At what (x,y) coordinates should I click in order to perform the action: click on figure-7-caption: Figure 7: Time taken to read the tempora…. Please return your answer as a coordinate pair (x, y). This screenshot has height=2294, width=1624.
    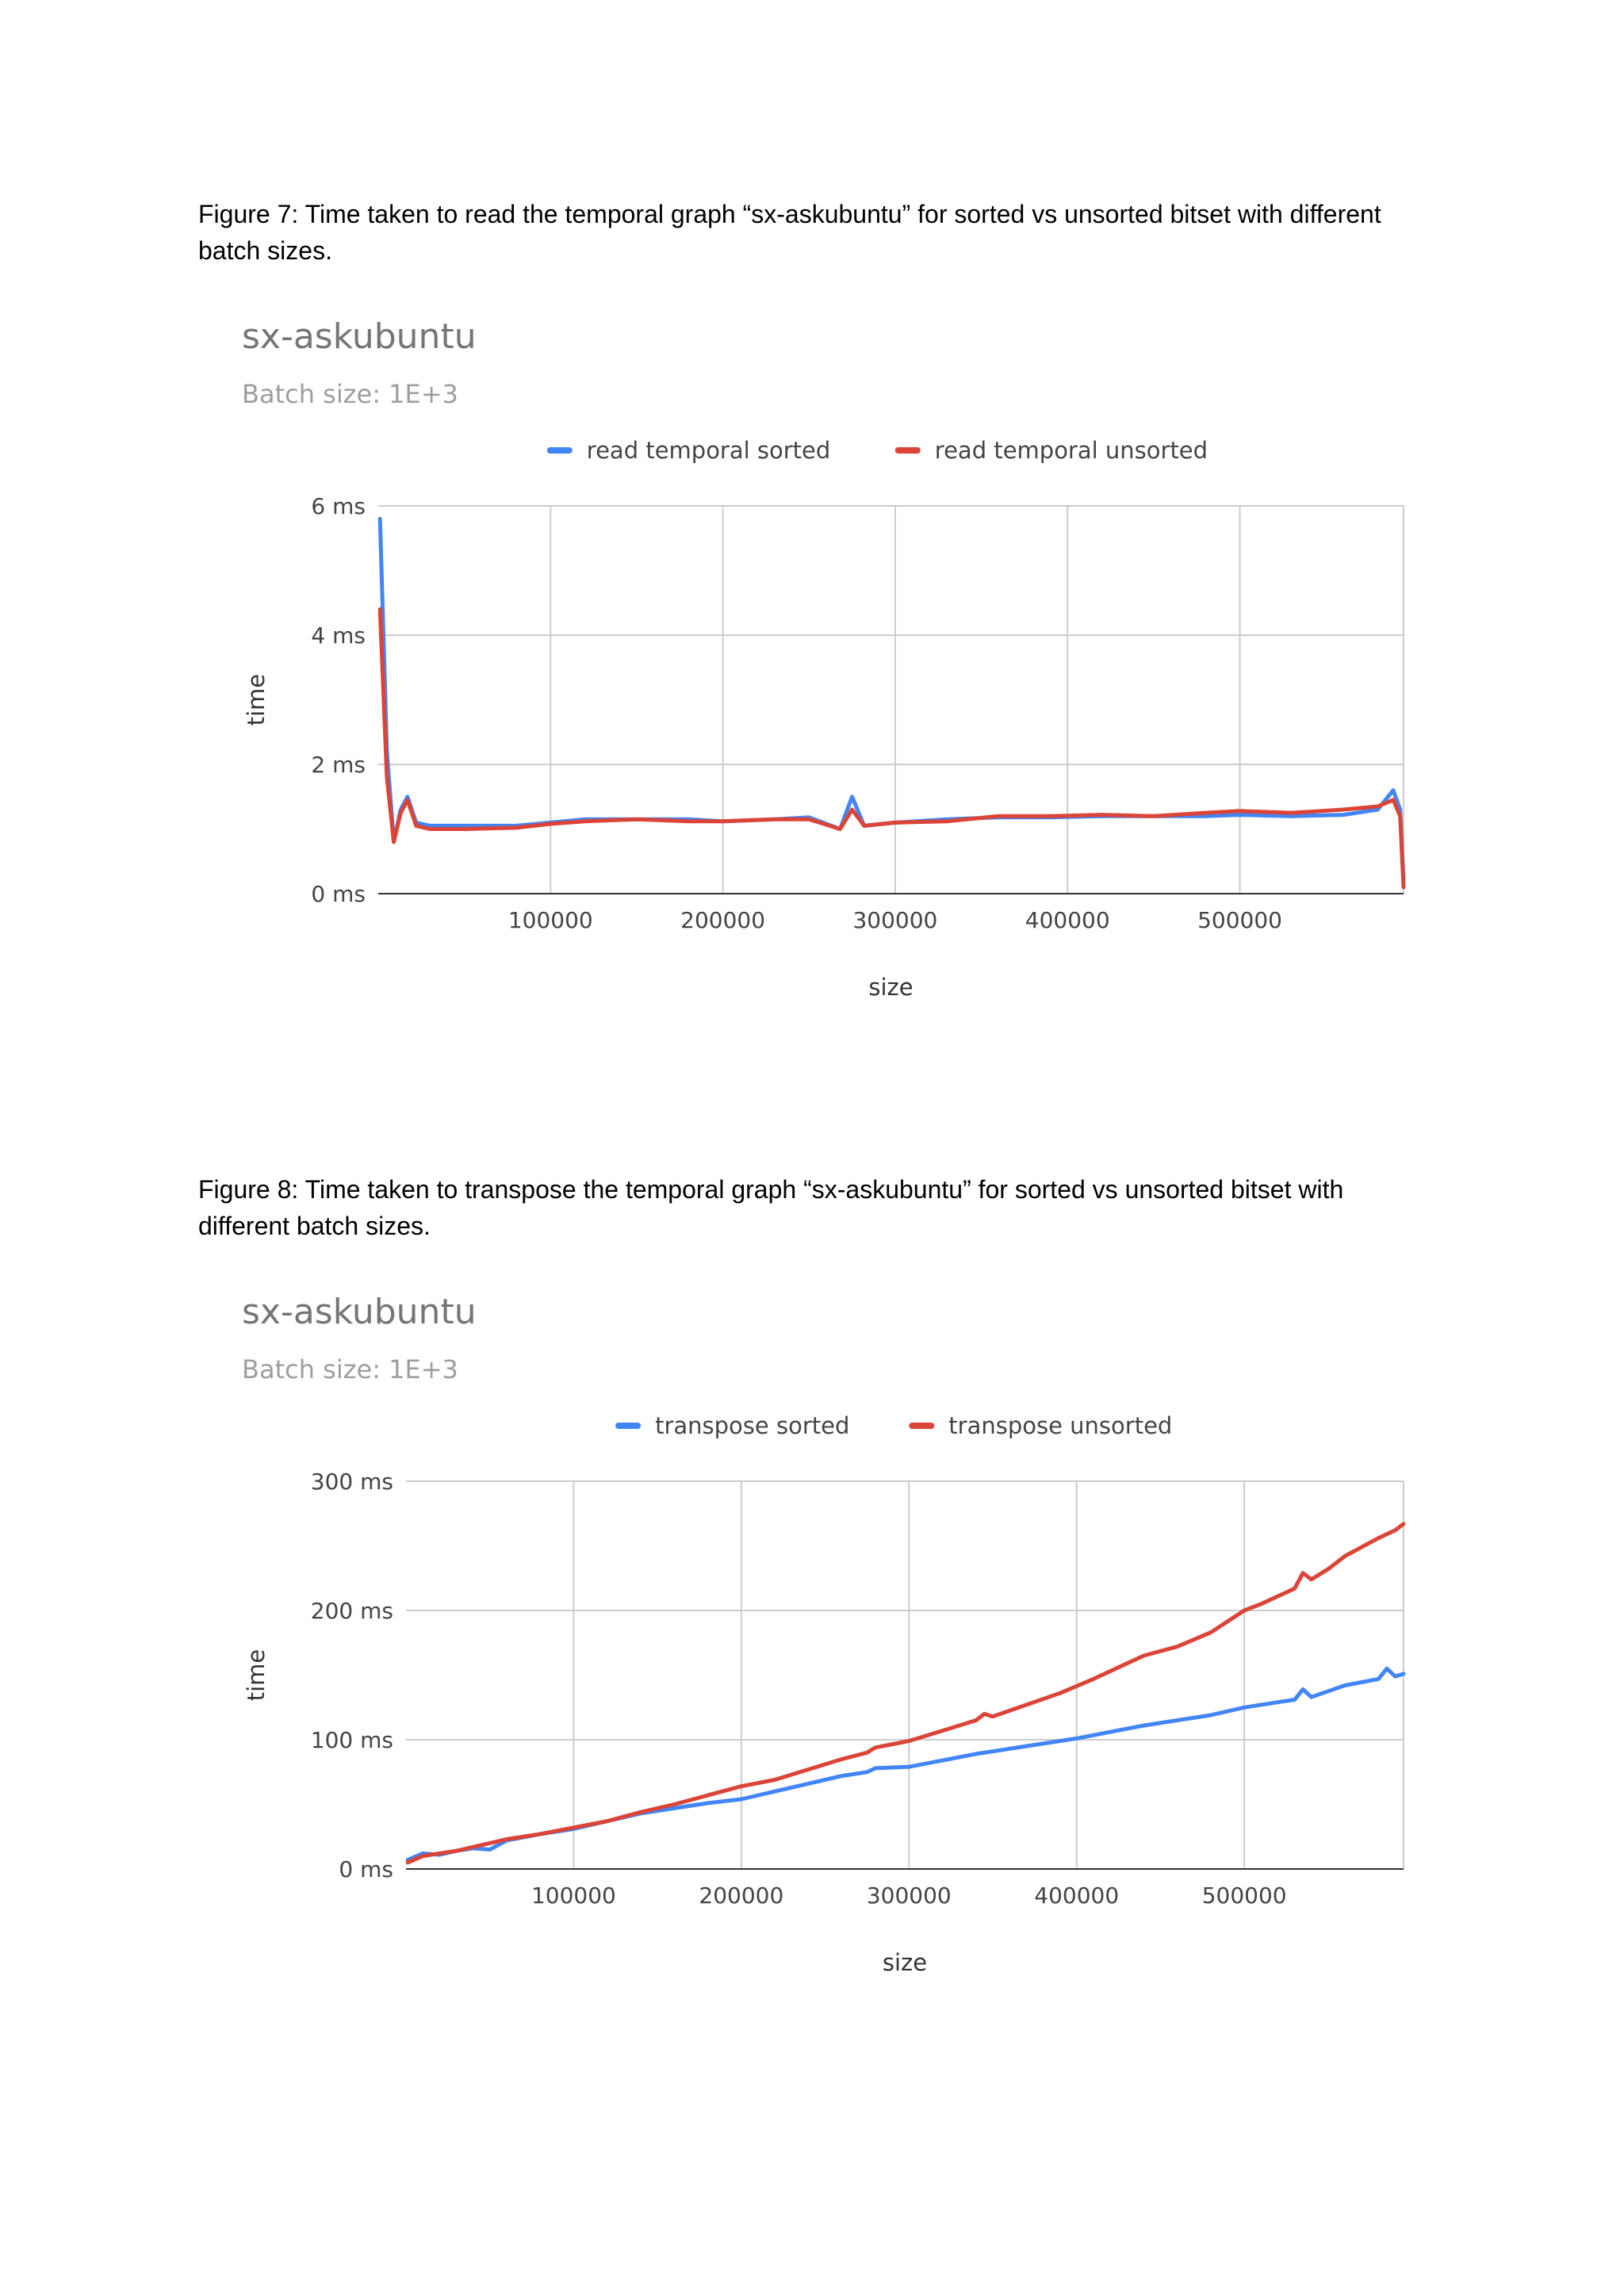
    Looking at the image, I should click on (789, 233).